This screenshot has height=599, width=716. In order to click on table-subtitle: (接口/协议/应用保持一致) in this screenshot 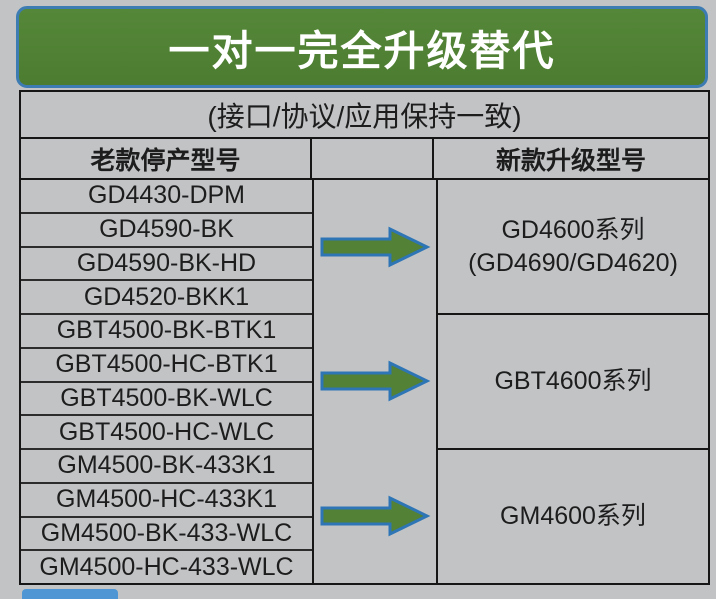, I will do `click(364, 116)`.